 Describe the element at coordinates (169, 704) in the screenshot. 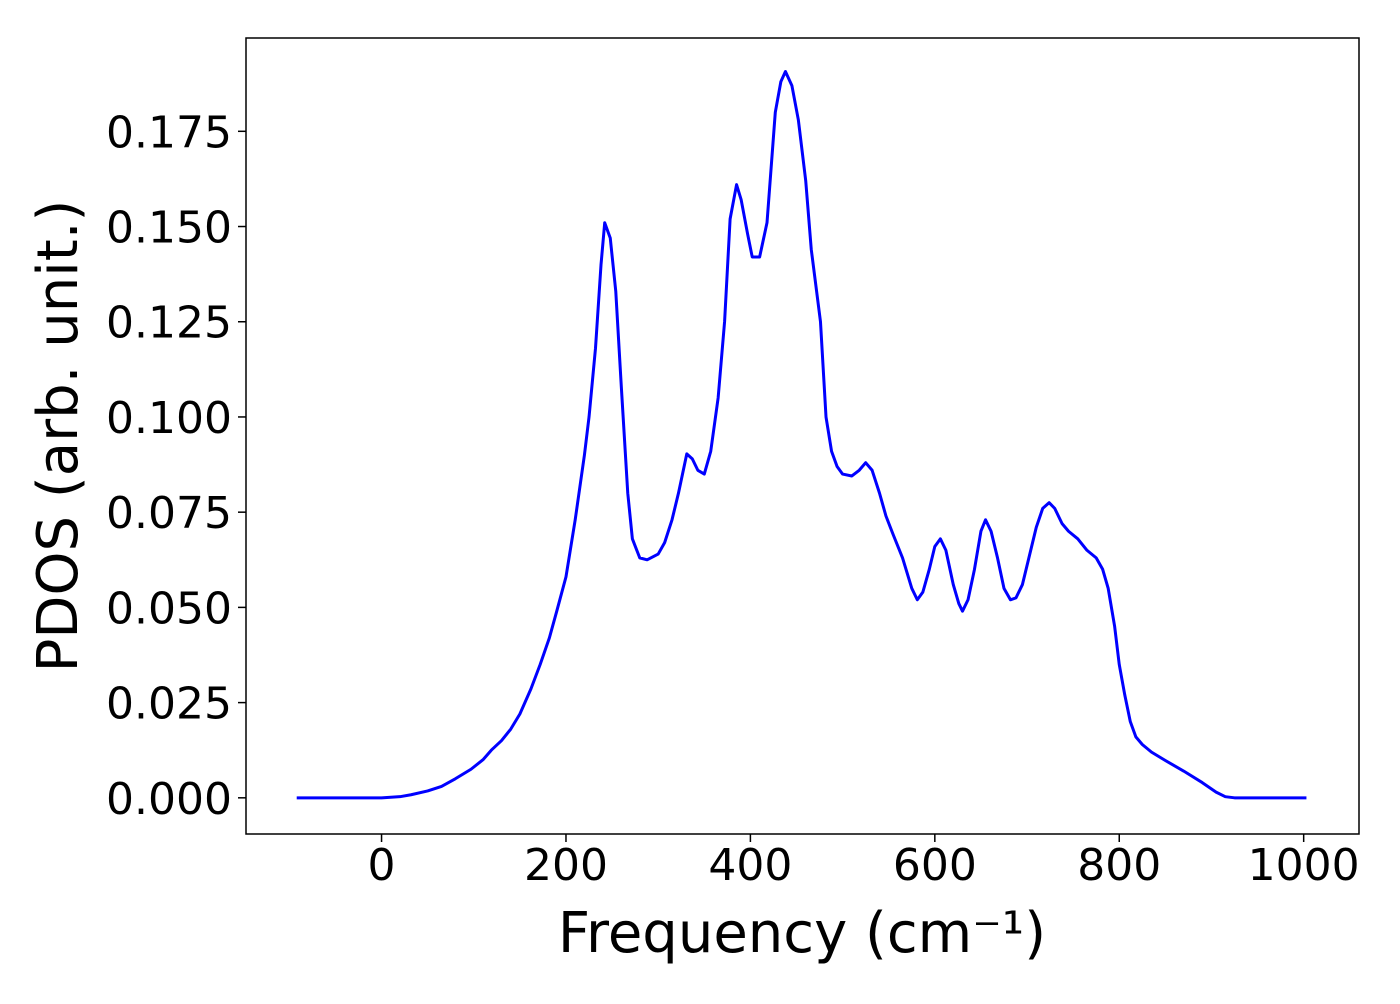

I see `y-tick-label: 0.025` at that location.